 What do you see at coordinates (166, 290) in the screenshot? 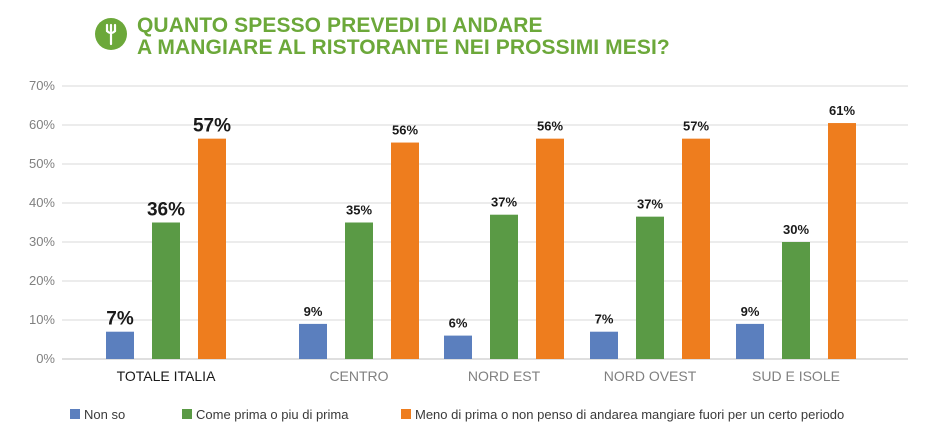
I see `bar-totale-italia-come-prima-o-piu-di-` at bounding box center [166, 290].